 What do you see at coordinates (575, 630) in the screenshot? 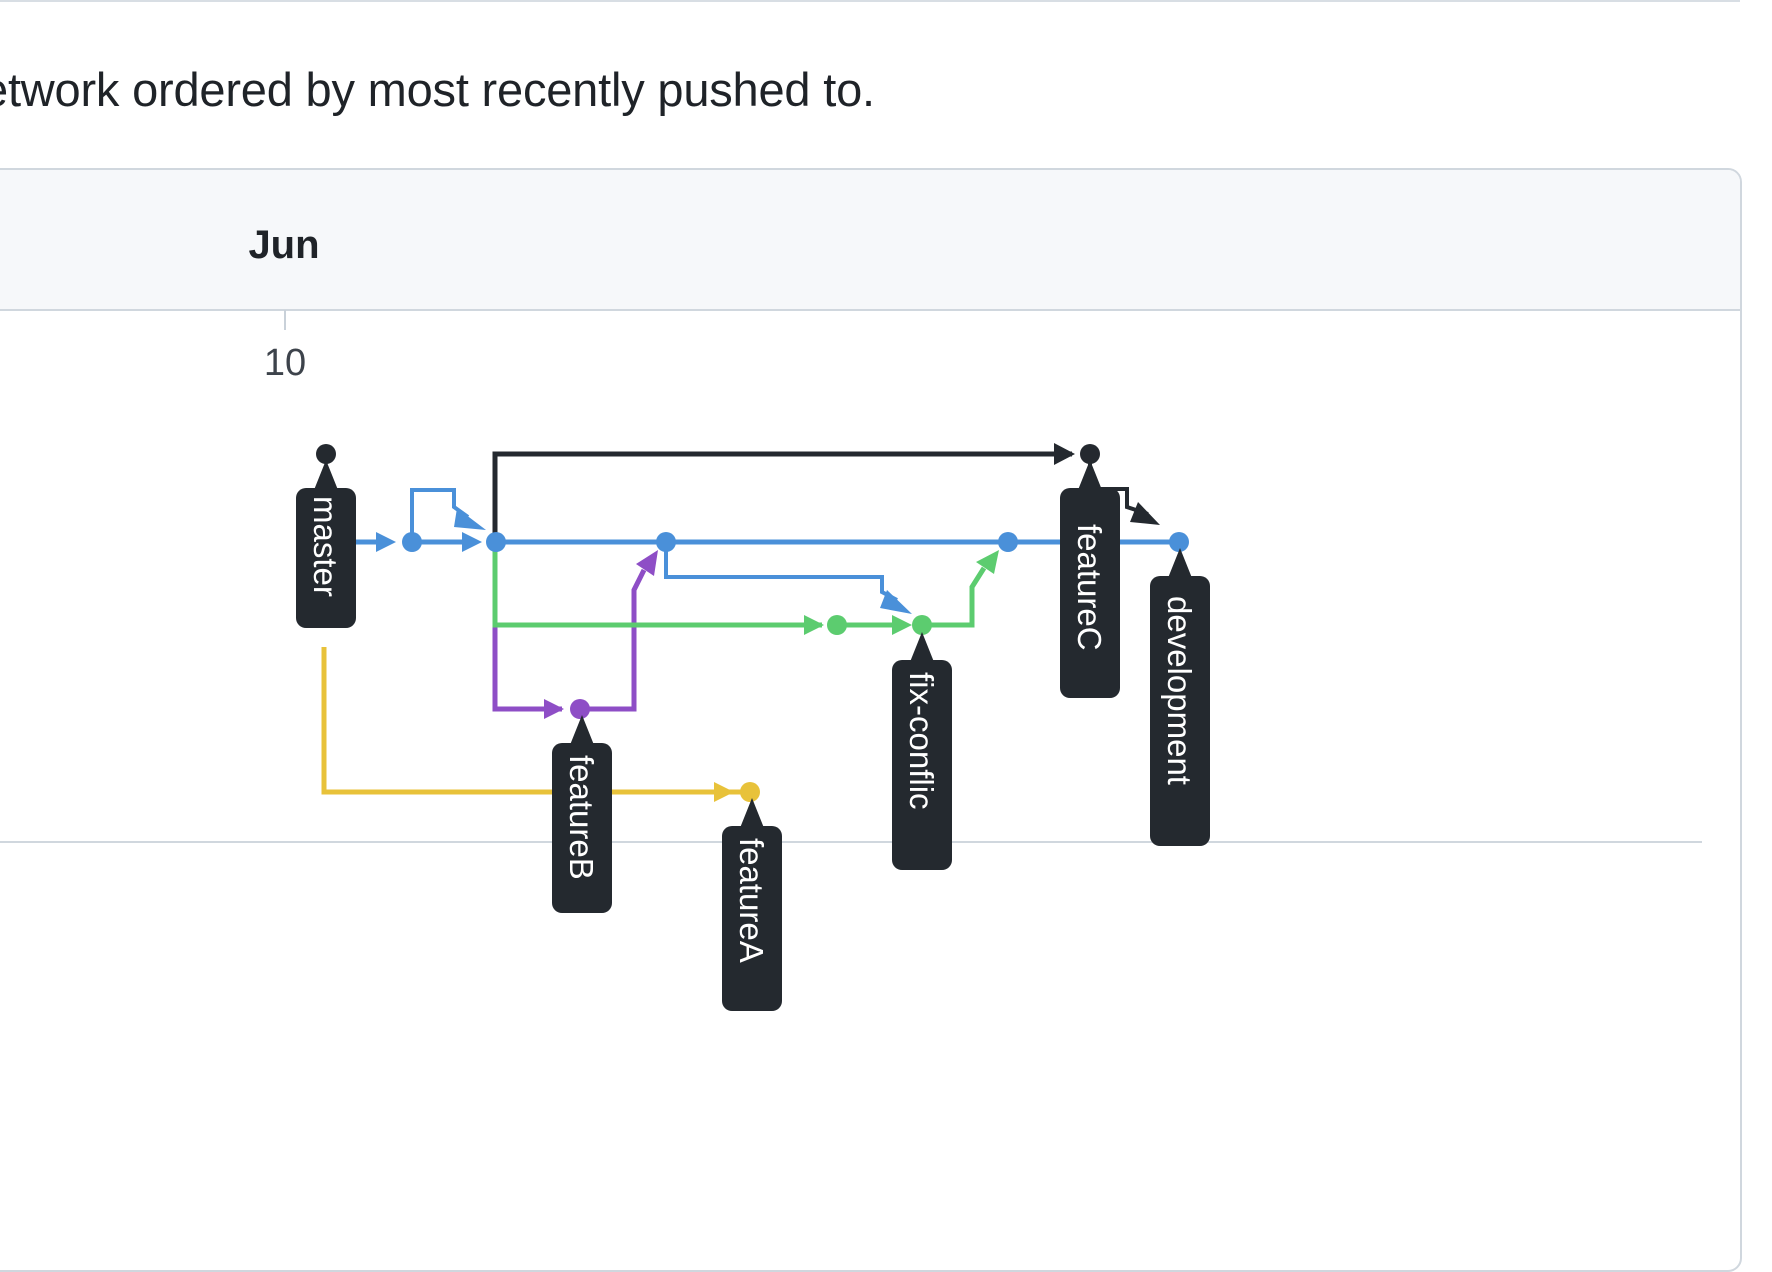
I see `branch-path-featureb` at bounding box center [575, 630].